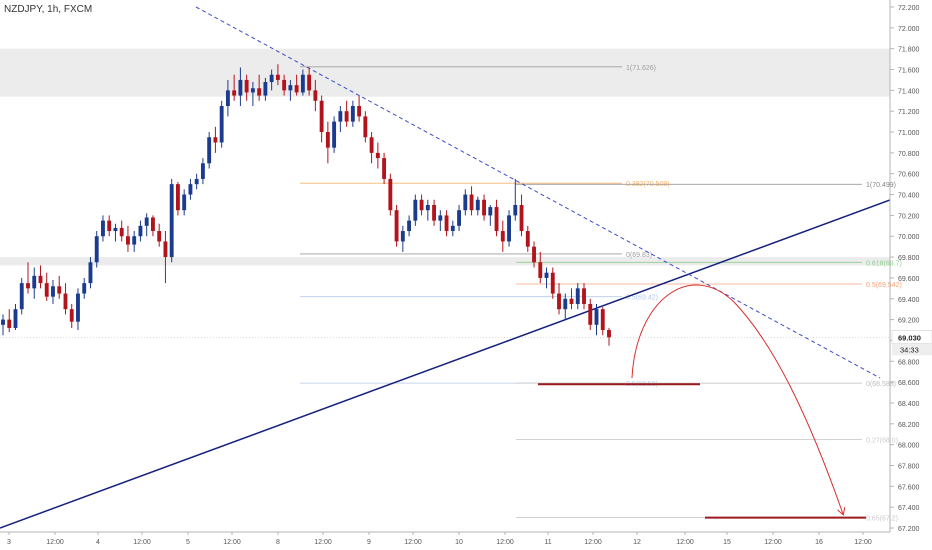  I want to click on price-tick-label: 71.800, so click(909, 50).